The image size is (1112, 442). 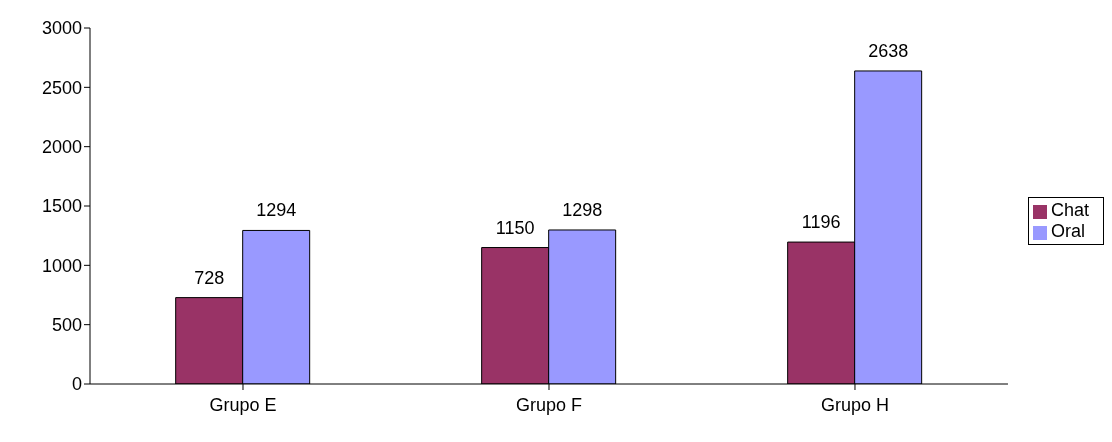 I want to click on x-tick-label: Grupo E, so click(x=243, y=404).